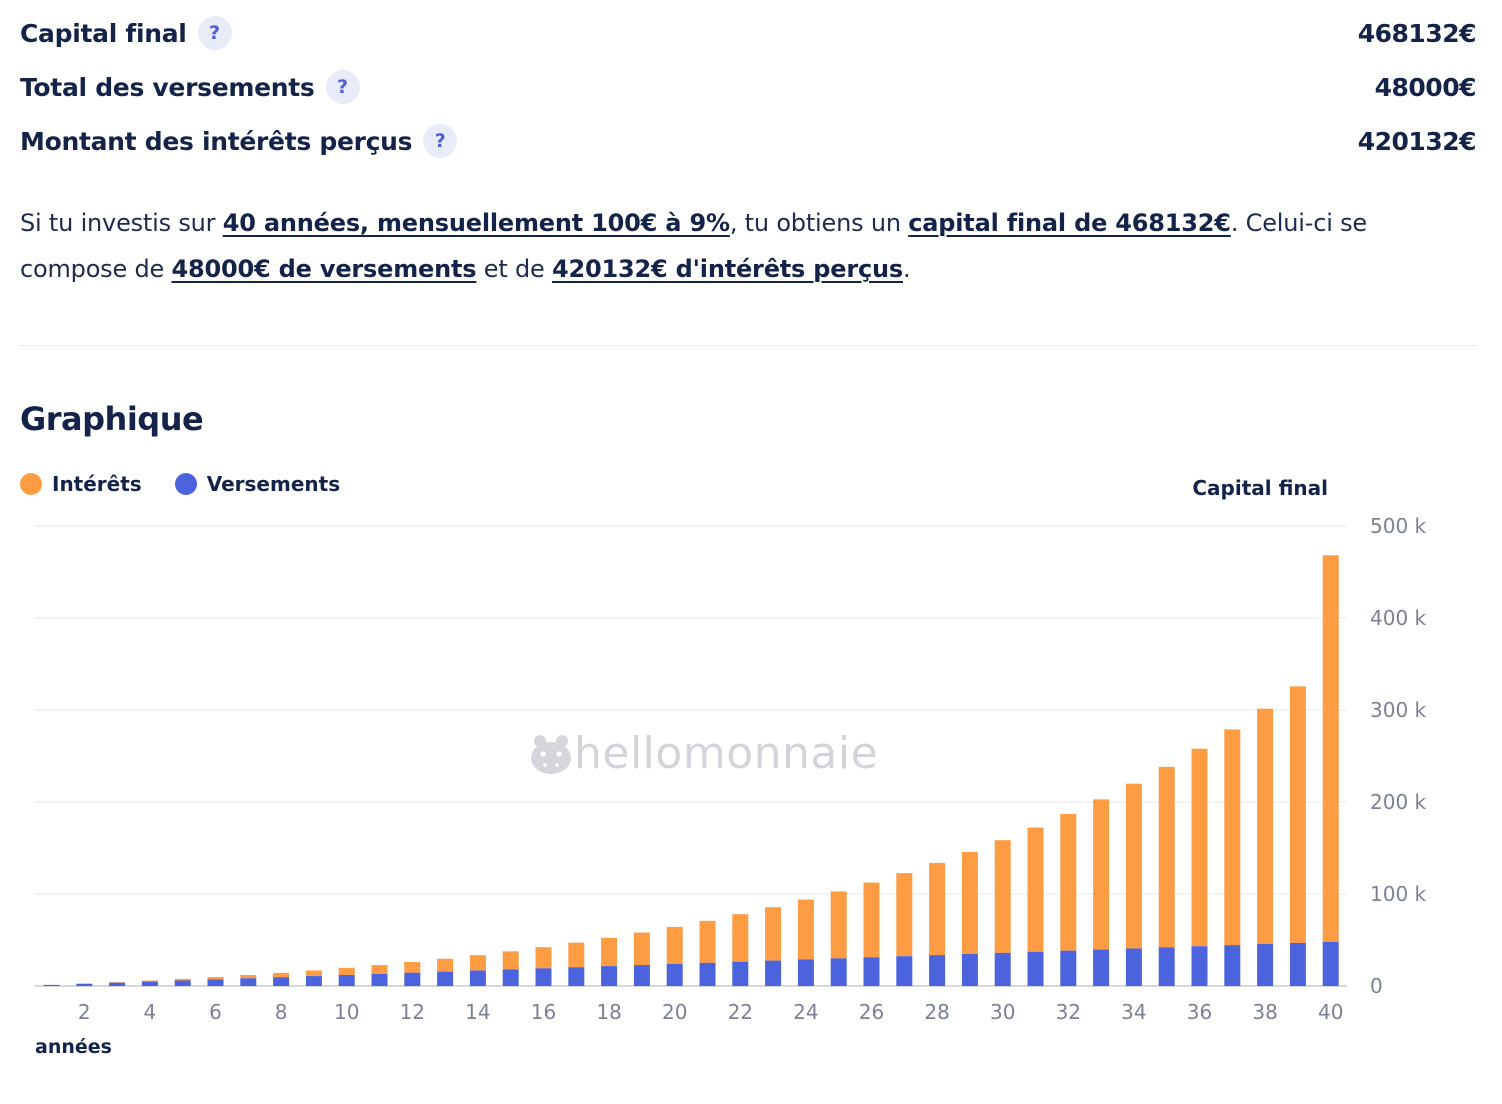 The image size is (1502, 1104). I want to click on y-tick-label: 400 k, so click(1398, 618).